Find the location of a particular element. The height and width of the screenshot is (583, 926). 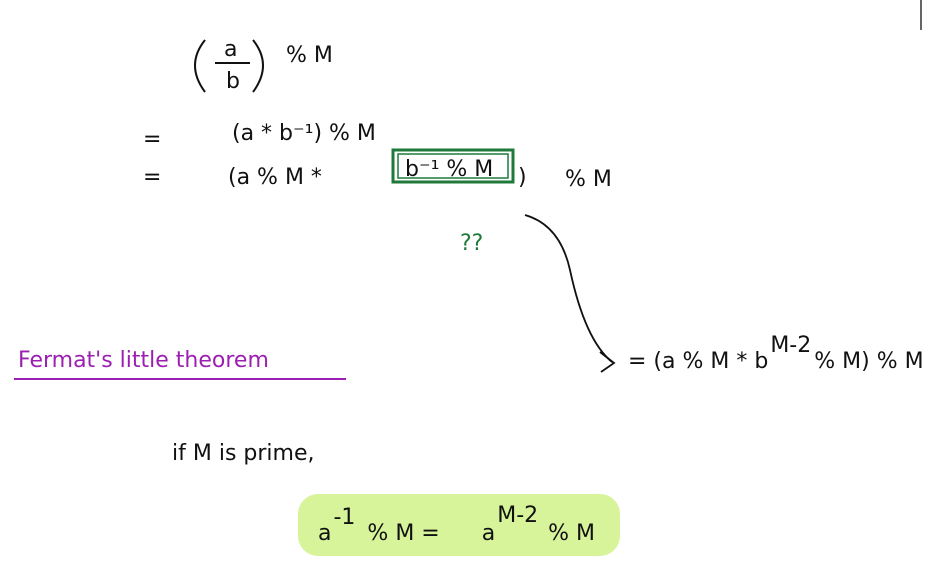

expression: % M = is located at coordinates (403, 533).